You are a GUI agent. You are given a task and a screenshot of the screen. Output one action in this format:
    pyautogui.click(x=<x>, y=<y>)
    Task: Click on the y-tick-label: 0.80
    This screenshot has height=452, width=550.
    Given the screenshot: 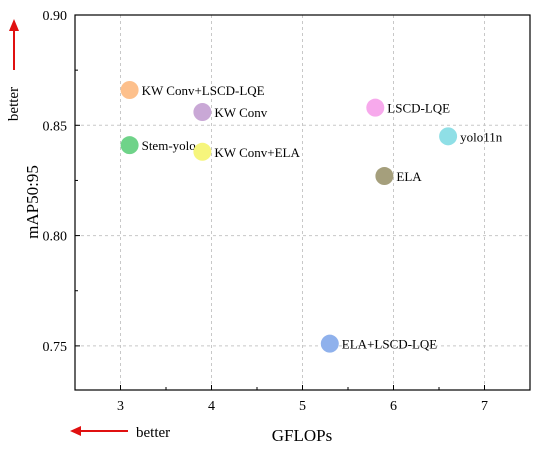 What is the action you would take?
    pyautogui.click(x=55, y=237)
    